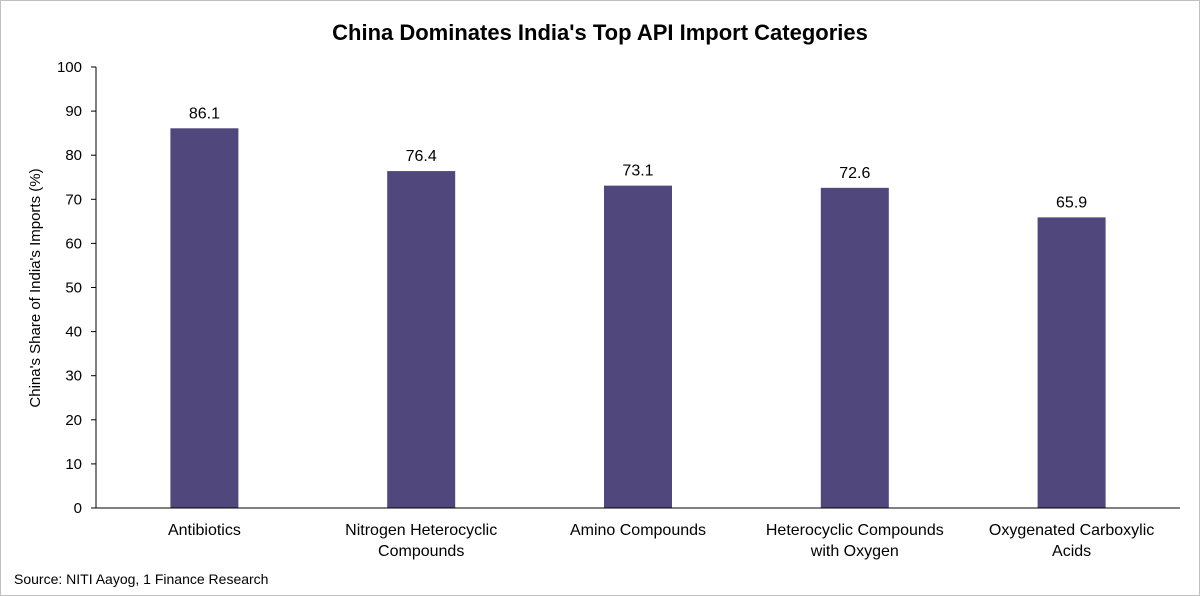 The image size is (1200, 596). What do you see at coordinates (421, 551) in the screenshot?
I see `x-tick-label: Compounds` at bounding box center [421, 551].